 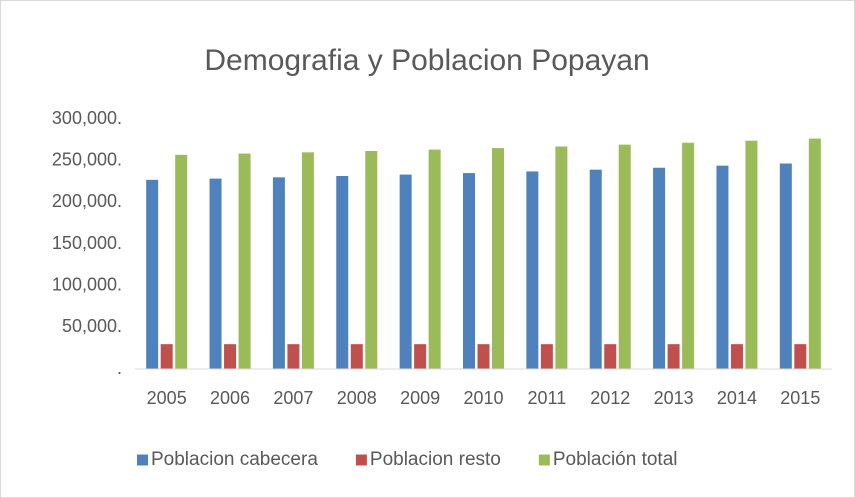 I want to click on x-tick-label: 2013, so click(x=674, y=398).